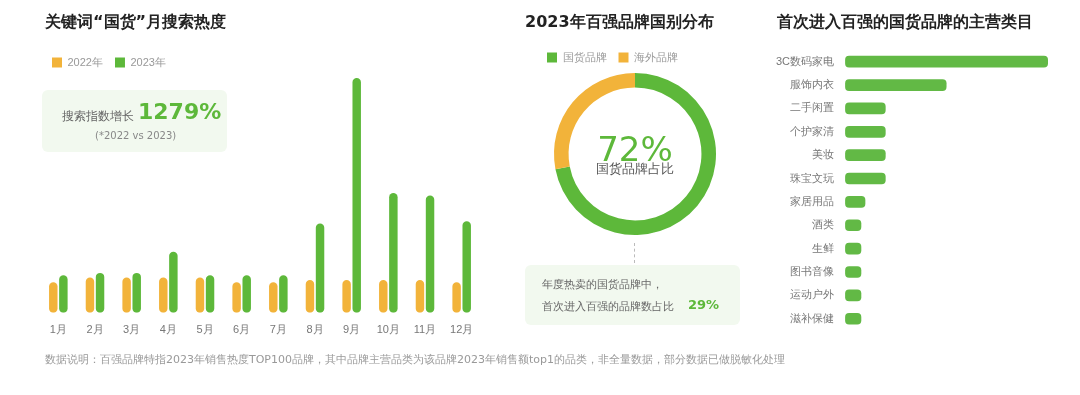 This screenshot has width=1080, height=395. I want to click on y-tick-label: 服饰内衣, so click(811, 84).